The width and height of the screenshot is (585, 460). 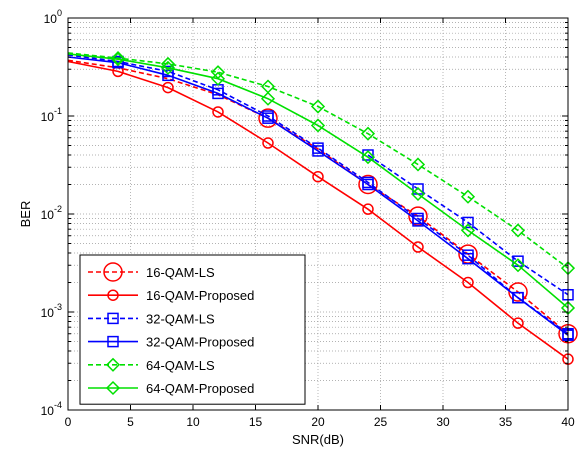 What do you see at coordinates (180, 318) in the screenshot?
I see `legend-label: 32-QAM-LS` at bounding box center [180, 318].